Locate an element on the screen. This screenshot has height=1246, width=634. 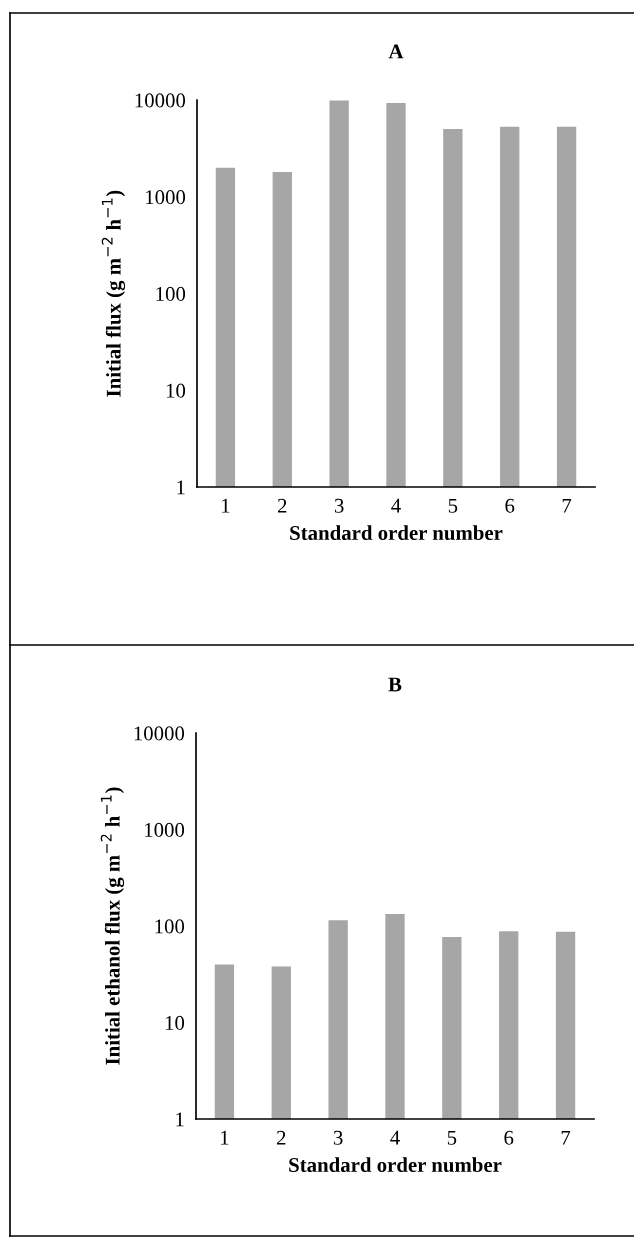
y-axis-title: Initial flux (g m$^{−2}$ h$^{−1}$) is located at coordinates (113, 293).